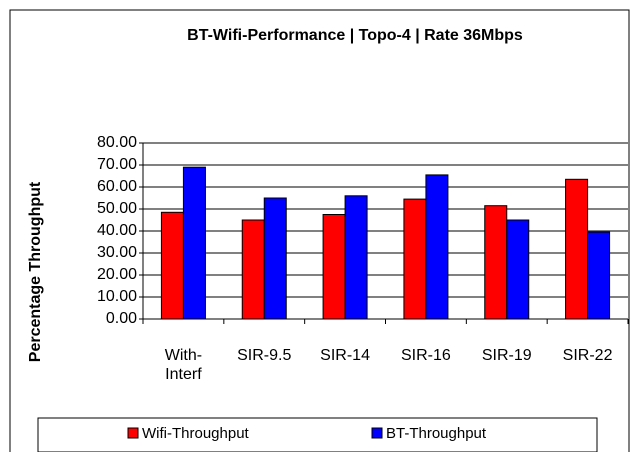  What do you see at coordinates (117, 186) in the screenshot?
I see `y-tick-label: 60.00` at bounding box center [117, 186].